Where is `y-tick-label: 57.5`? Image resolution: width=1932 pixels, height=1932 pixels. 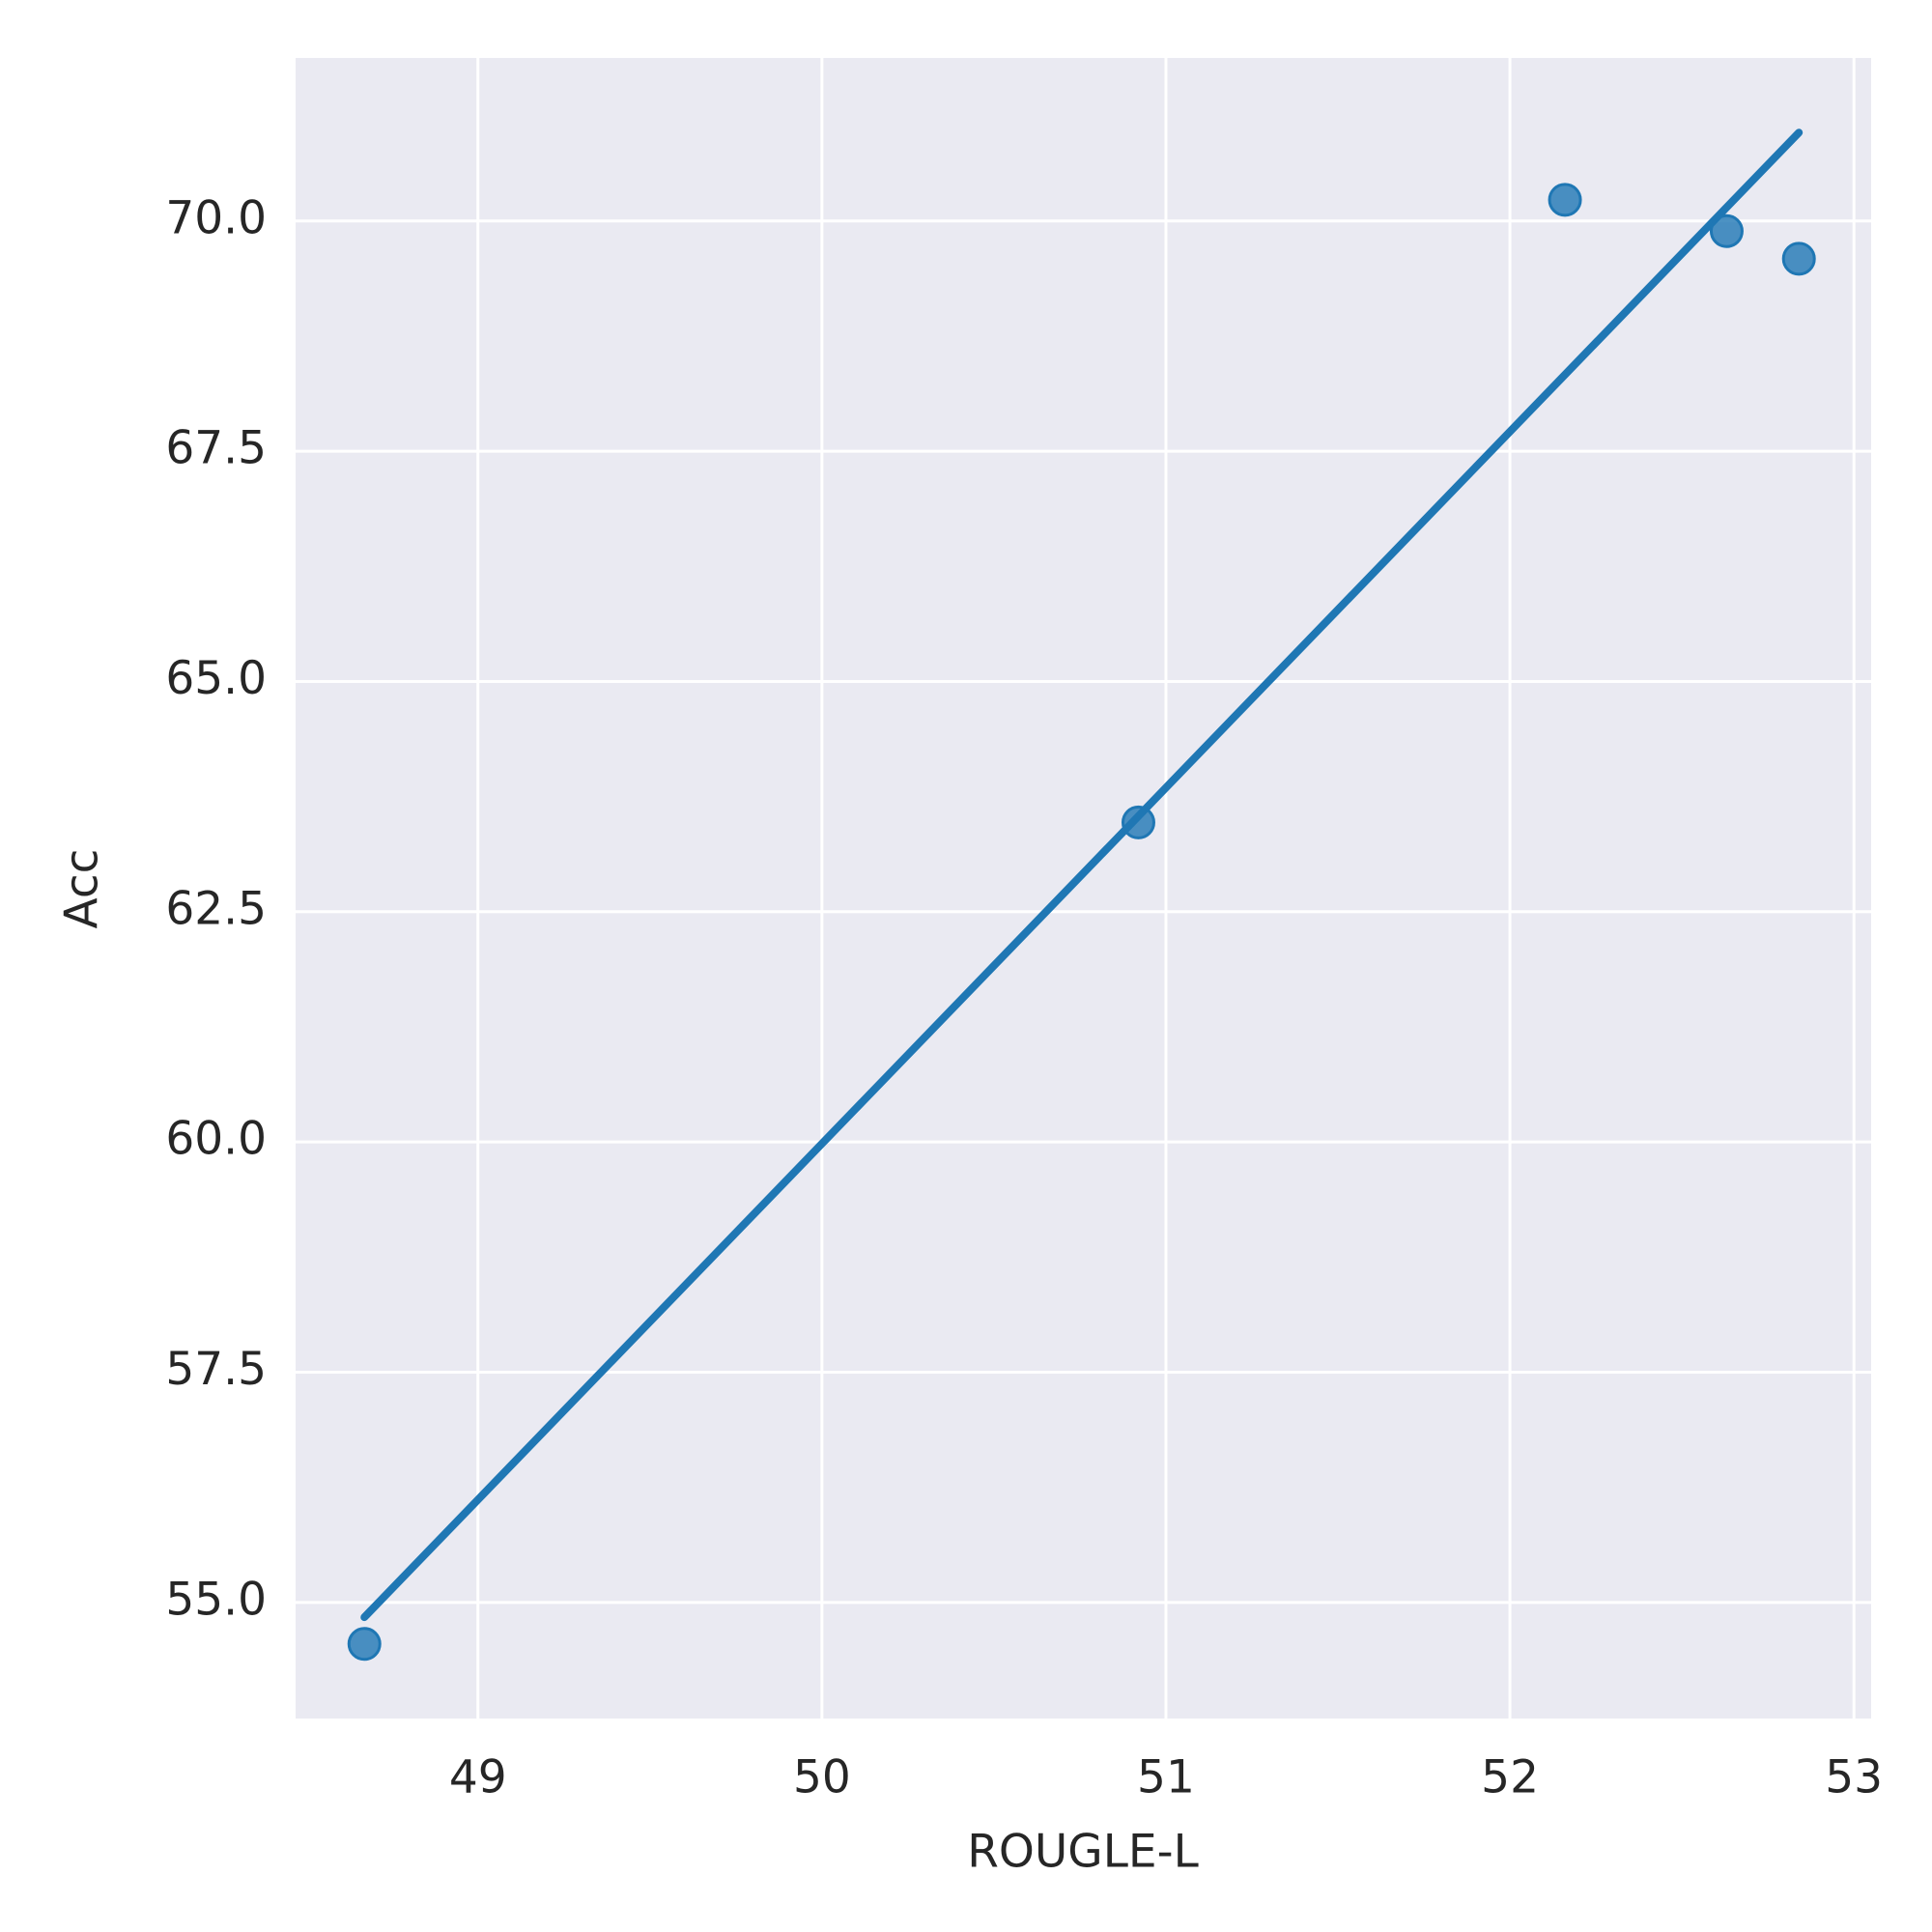
y-tick-label: 57.5 is located at coordinates (216, 1369).